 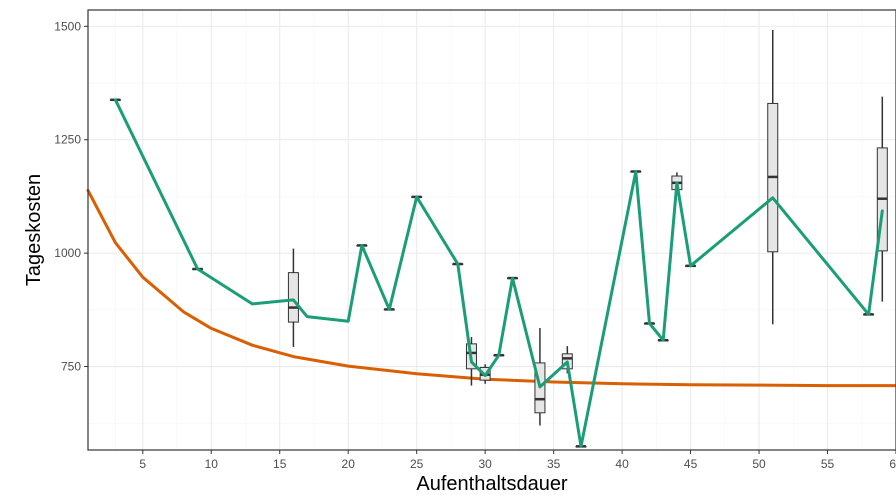 What do you see at coordinates (34, 230) in the screenshot?
I see `y-axis-title: Tageskosten` at bounding box center [34, 230].